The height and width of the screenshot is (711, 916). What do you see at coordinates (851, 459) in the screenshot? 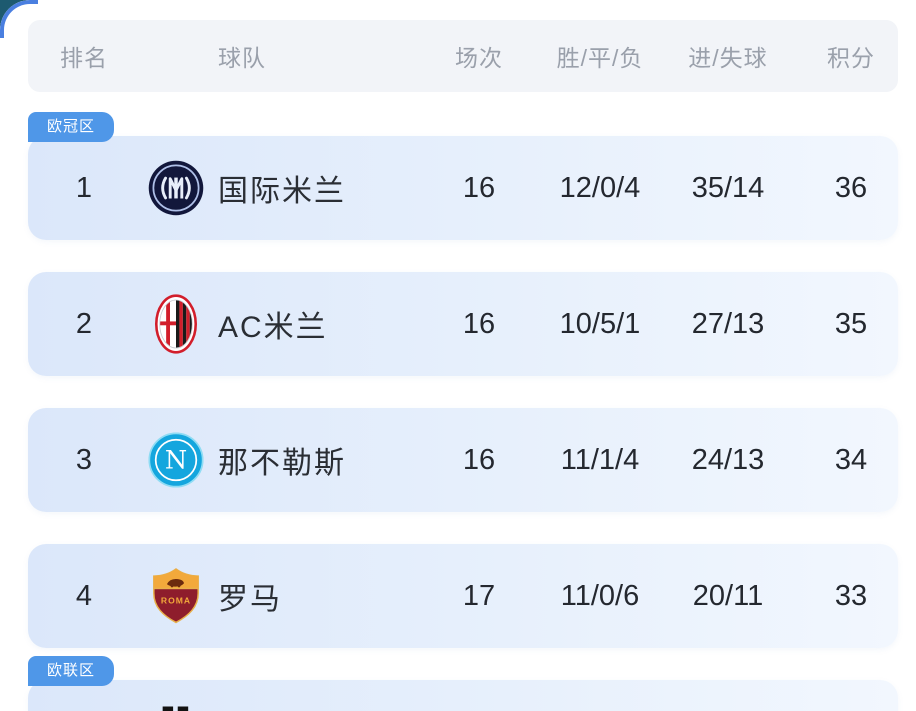
I see `points-value: 34` at bounding box center [851, 459].